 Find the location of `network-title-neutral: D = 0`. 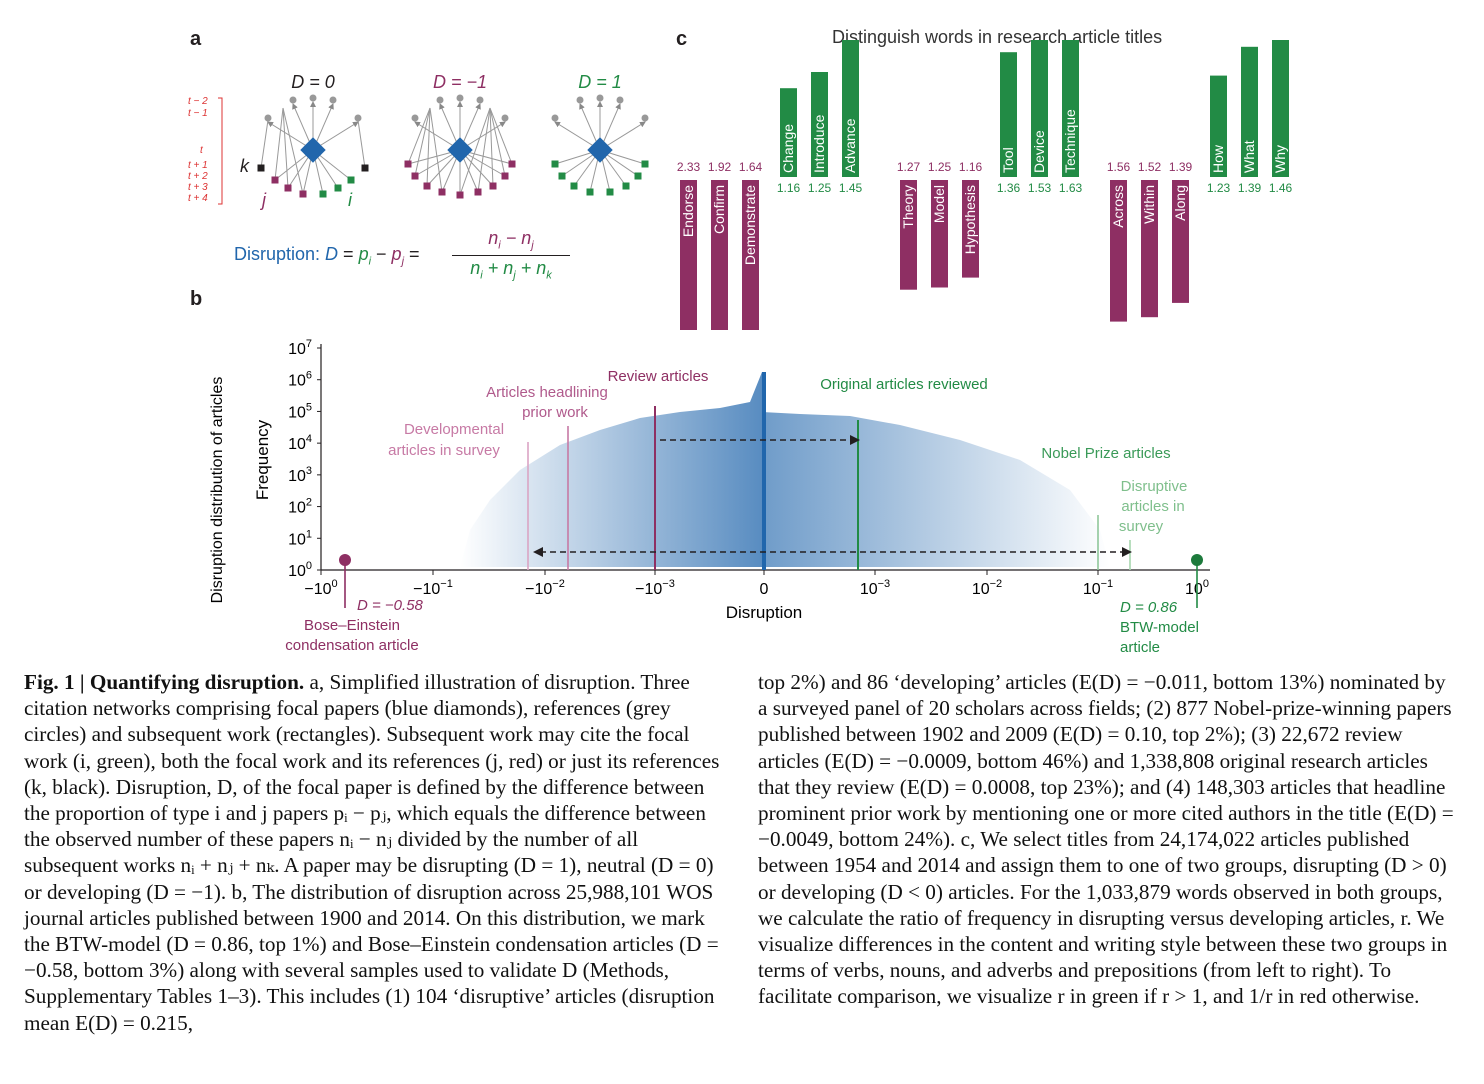

network-title-neutral: D = 0 is located at coordinates (313, 82).